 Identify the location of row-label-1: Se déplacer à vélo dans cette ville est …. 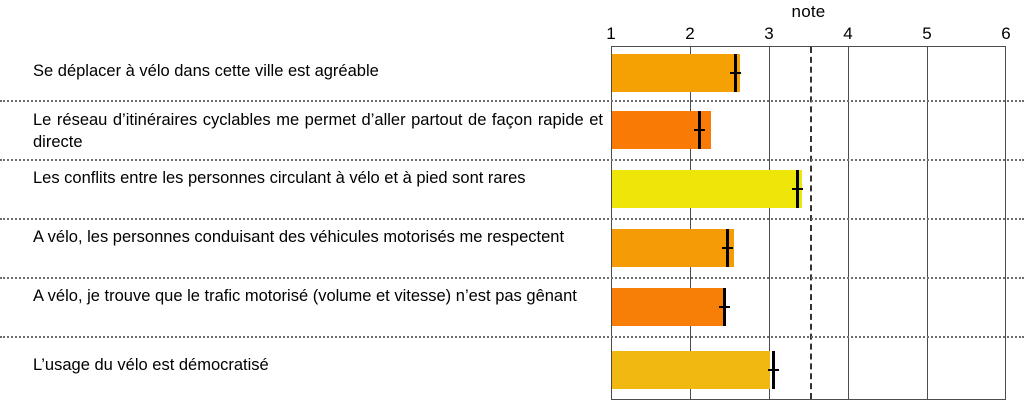
(206, 71).